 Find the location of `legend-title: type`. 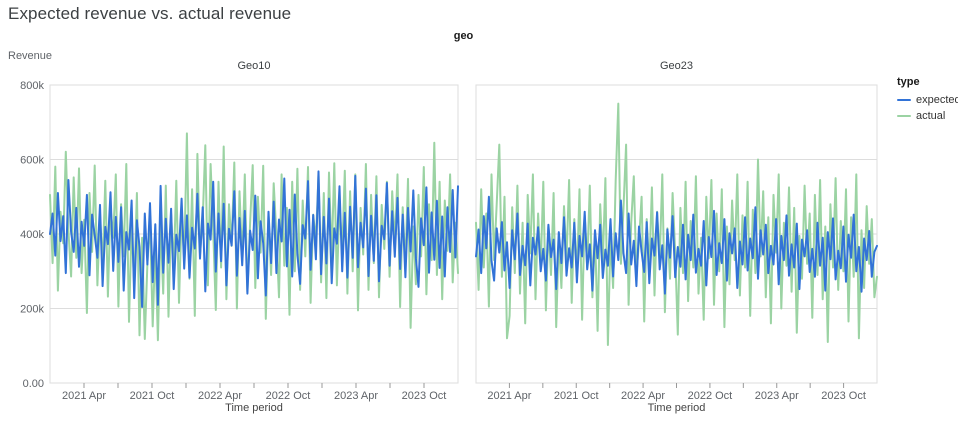

legend-title: type is located at coordinates (908, 82).